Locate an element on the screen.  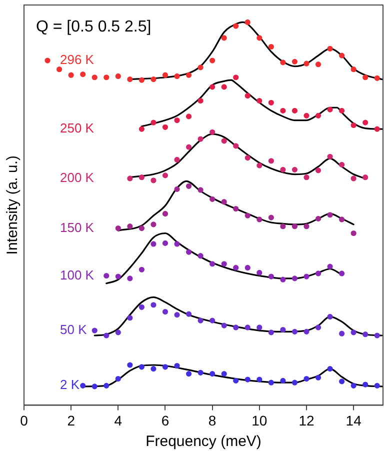
x-tick-label: 6 is located at coordinates (165, 420).